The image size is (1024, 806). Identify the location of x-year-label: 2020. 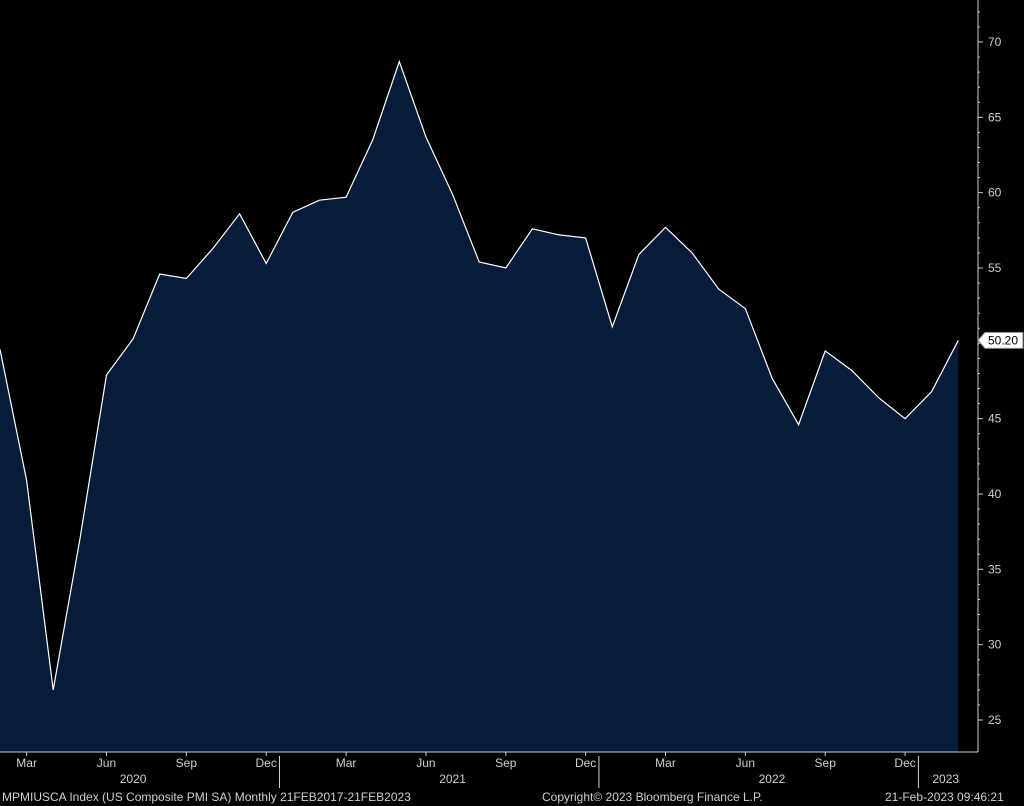
(133, 779).